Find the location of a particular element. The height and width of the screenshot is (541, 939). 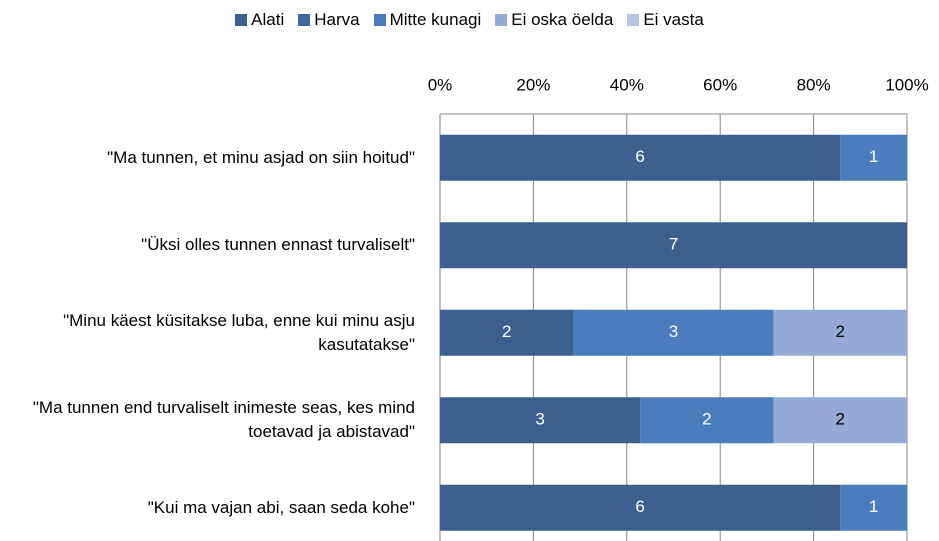

legend-item: Alati is located at coordinates (259, 20).